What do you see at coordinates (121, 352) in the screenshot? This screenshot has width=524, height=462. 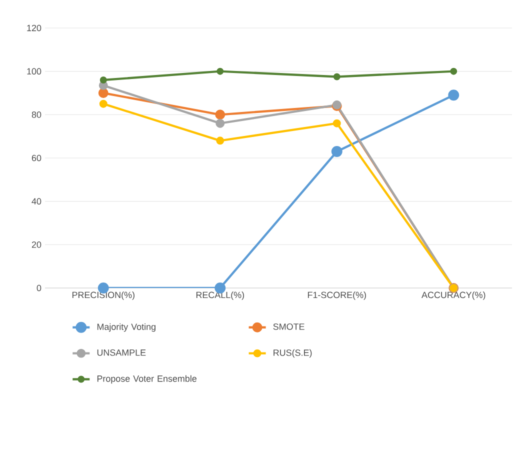 I see `legend-label: UNSAMPLE` at bounding box center [121, 352].